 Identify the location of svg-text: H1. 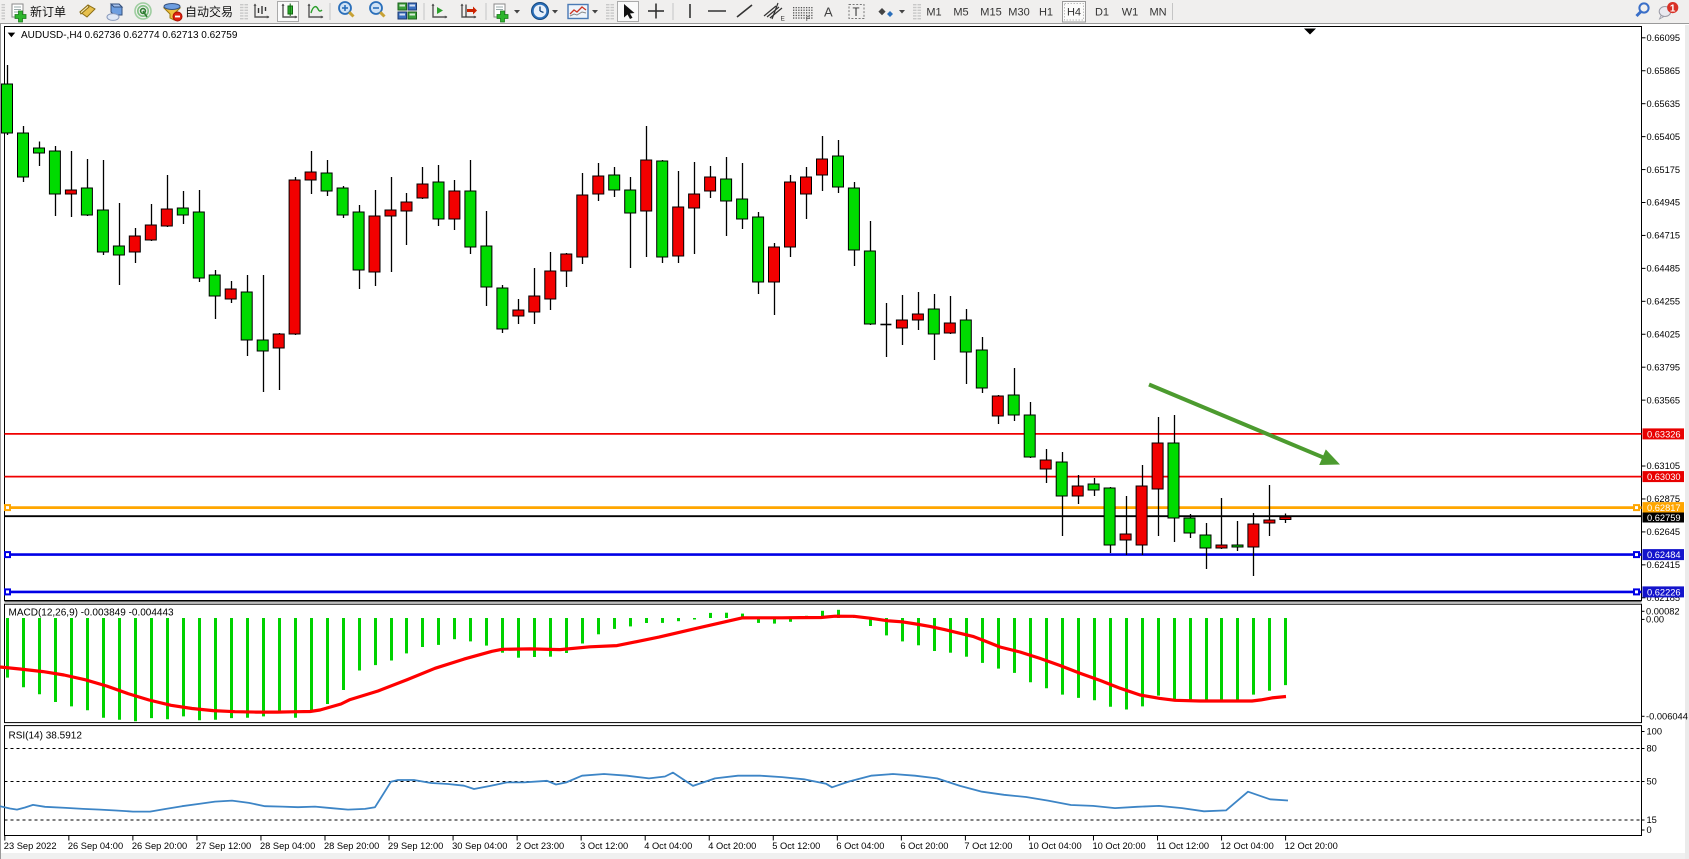
(1046, 13).